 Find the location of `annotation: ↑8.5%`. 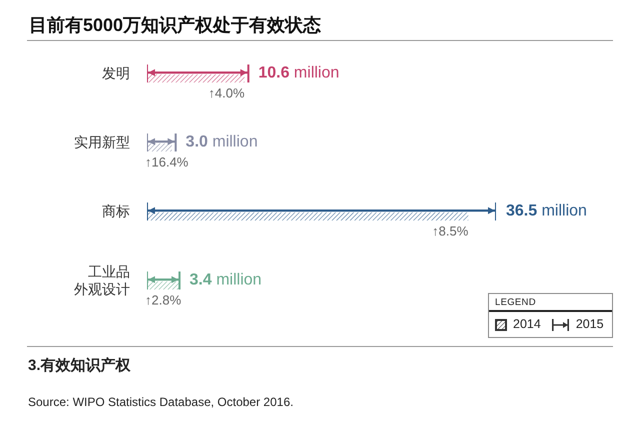

annotation: ↑8.5% is located at coordinates (450, 231).